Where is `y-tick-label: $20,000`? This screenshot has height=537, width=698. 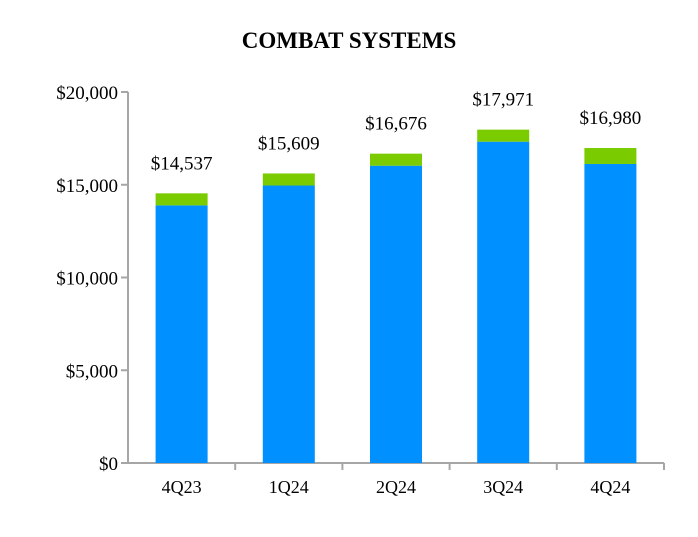
y-tick-label: $20,000 is located at coordinates (87, 93).